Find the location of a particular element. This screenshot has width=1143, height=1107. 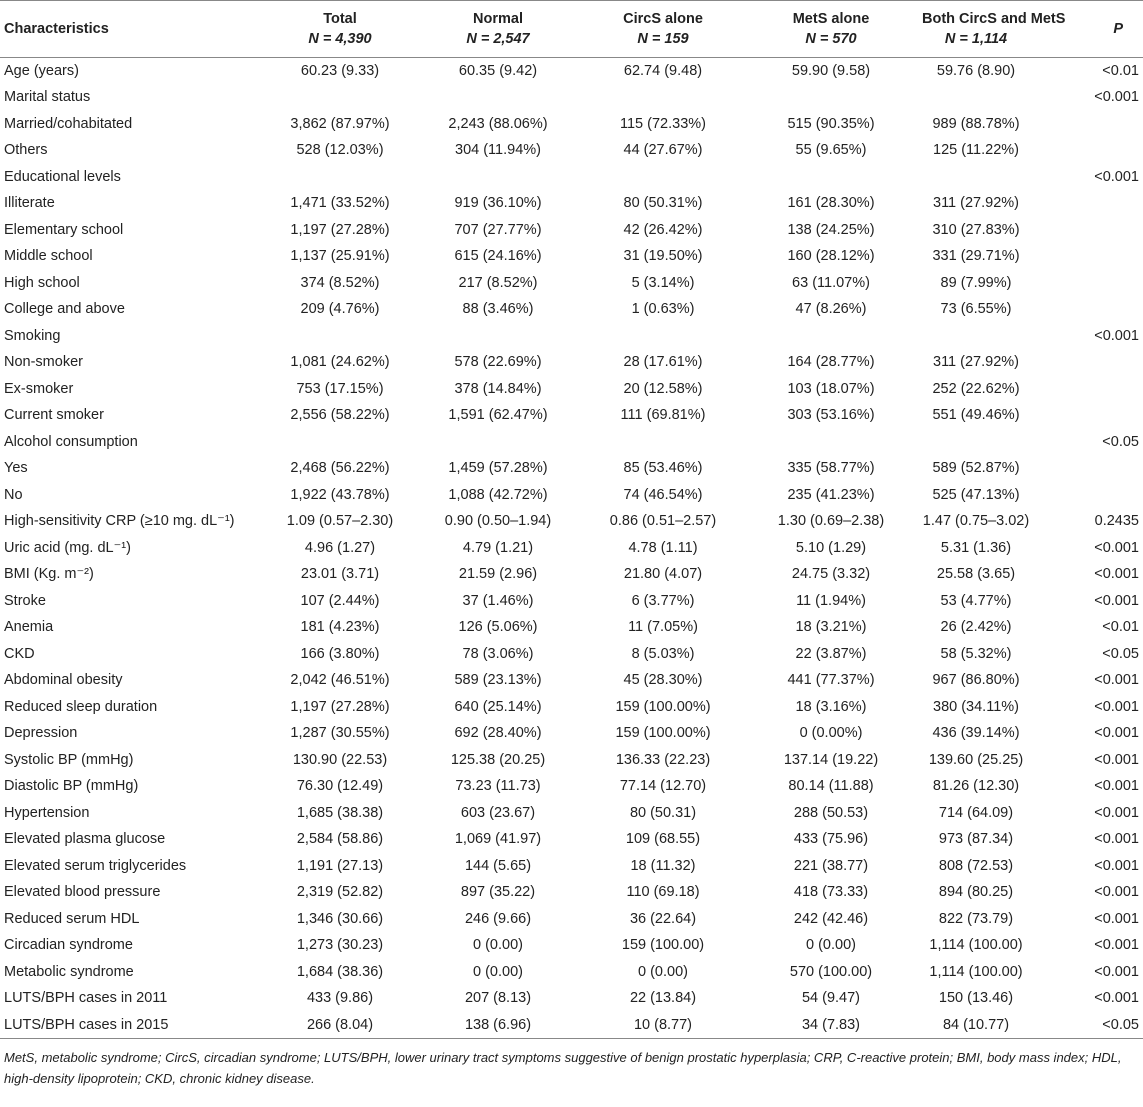

cell: 615 (24.16%) is located at coordinates (498, 256).